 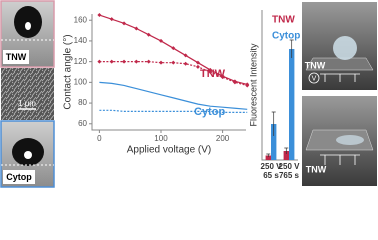 What do you see at coordinates (27, 103) in the screenshot?
I see `scale-label: 1 μm` at bounding box center [27, 103].